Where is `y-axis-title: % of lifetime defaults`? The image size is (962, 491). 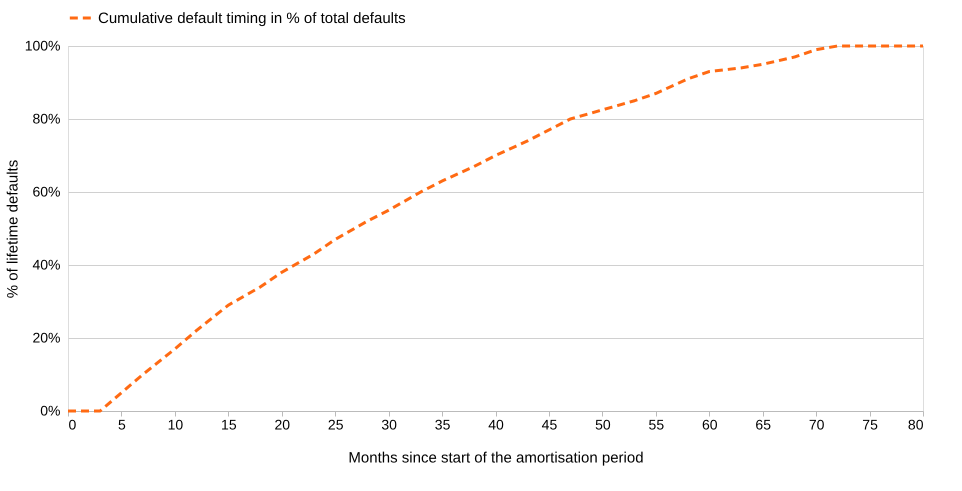 y-axis-title: % of lifetime defaults is located at coordinates (13, 229).